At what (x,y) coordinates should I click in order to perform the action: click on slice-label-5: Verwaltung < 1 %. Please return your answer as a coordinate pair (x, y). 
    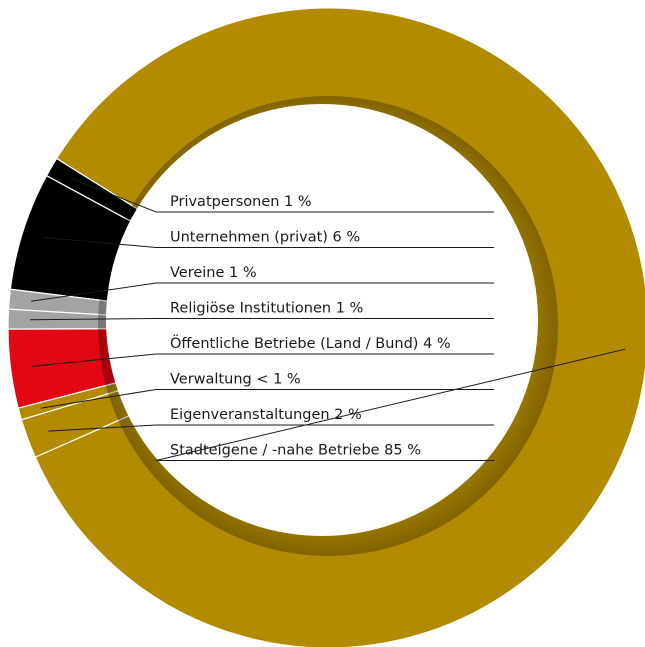
    Looking at the image, I should click on (235, 380).